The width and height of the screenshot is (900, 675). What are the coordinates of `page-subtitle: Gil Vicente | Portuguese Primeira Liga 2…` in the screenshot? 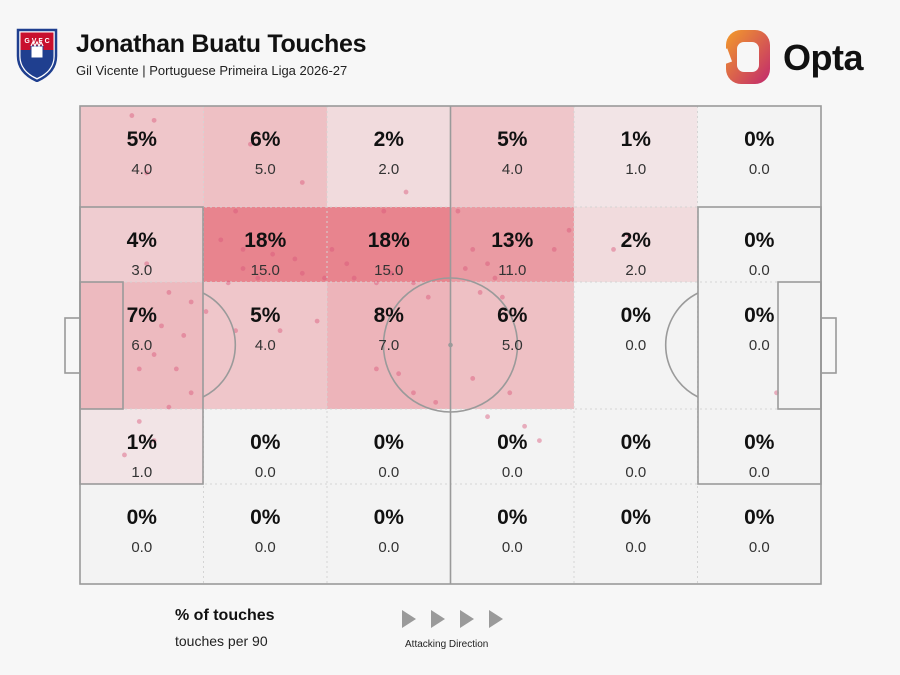 It's located at (212, 70).